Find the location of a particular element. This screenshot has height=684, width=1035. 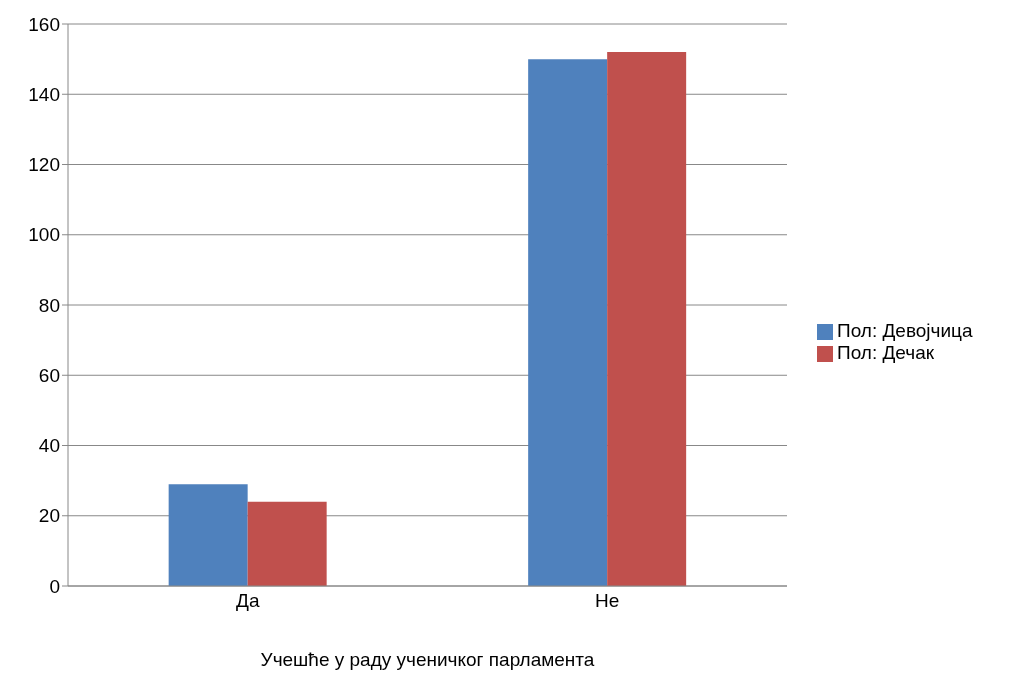

x-tick-label: Не is located at coordinates (607, 601).